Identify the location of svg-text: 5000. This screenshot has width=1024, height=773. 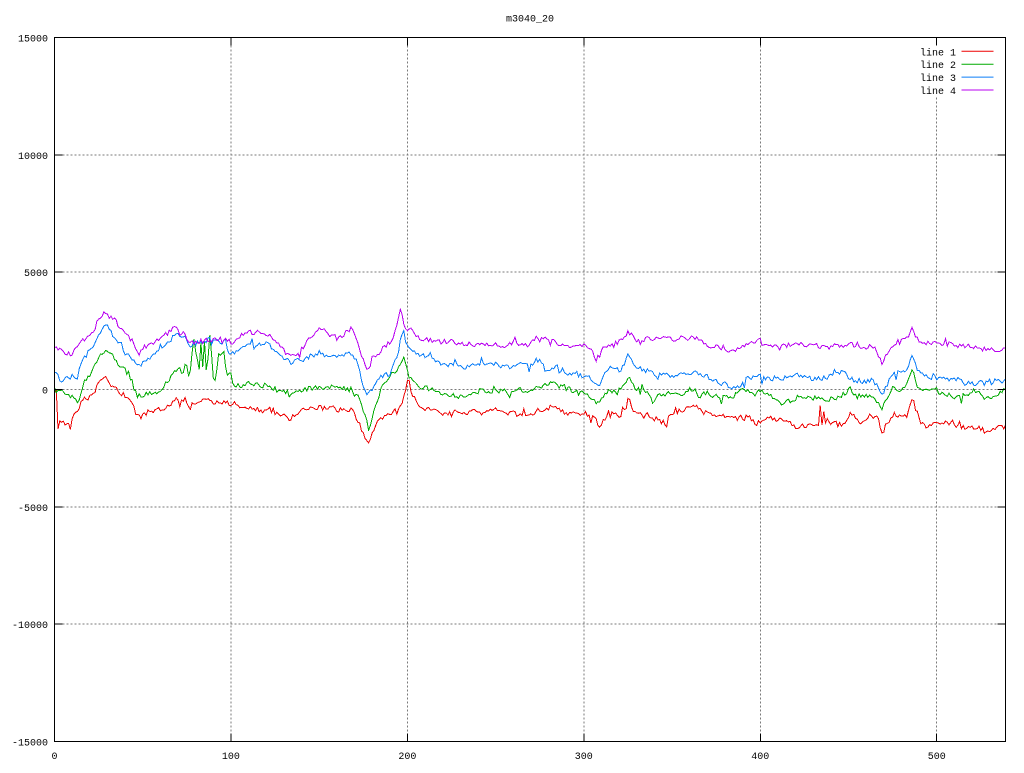
(36, 274).